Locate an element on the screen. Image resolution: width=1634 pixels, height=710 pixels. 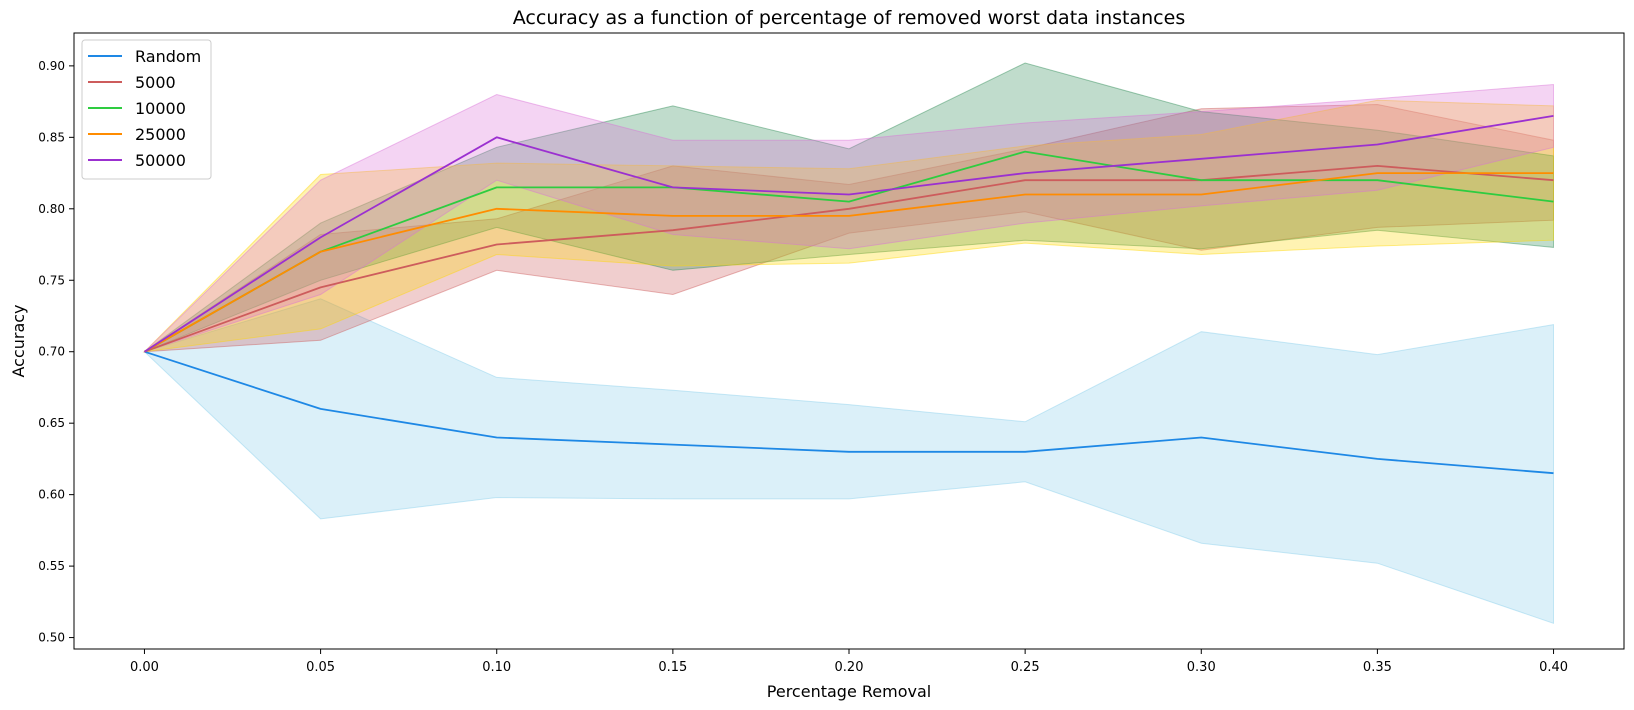
x-tick-label: 0.05 is located at coordinates (320, 667).